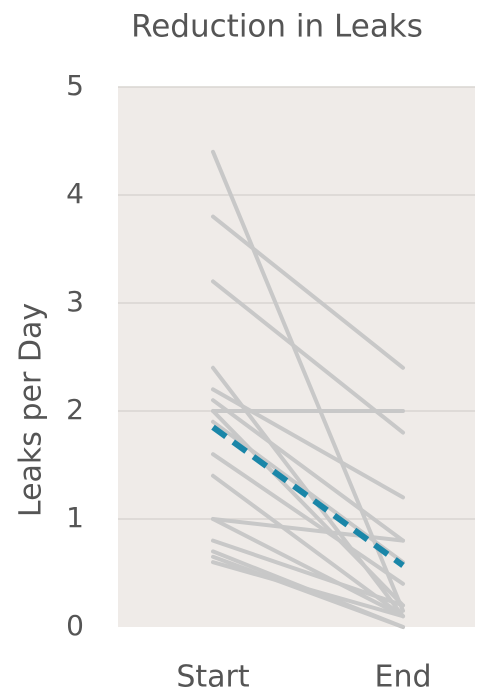  What do you see at coordinates (75, 625) in the screenshot?
I see `y-tick-label: 0` at bounding box center [75, 625].